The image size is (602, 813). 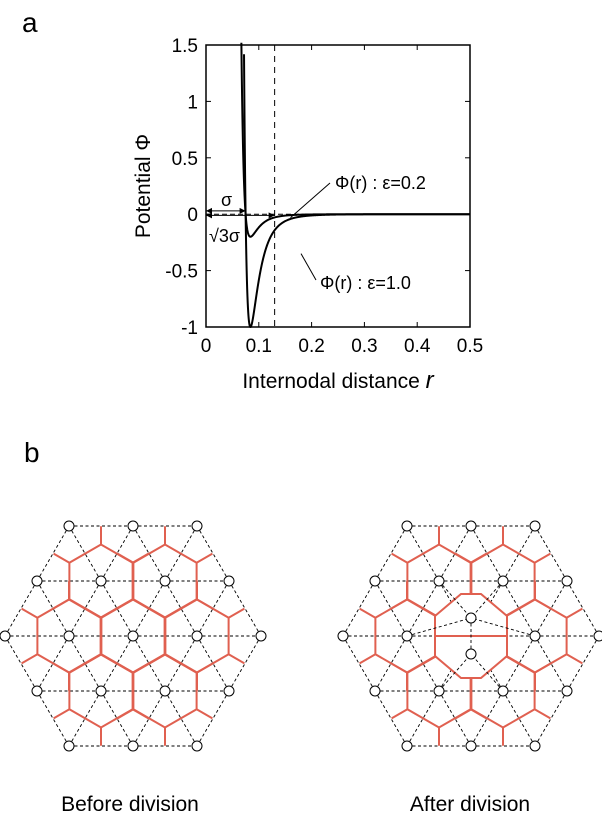 I want to click on caption-after-division: After division, so click(x=470, y=803).